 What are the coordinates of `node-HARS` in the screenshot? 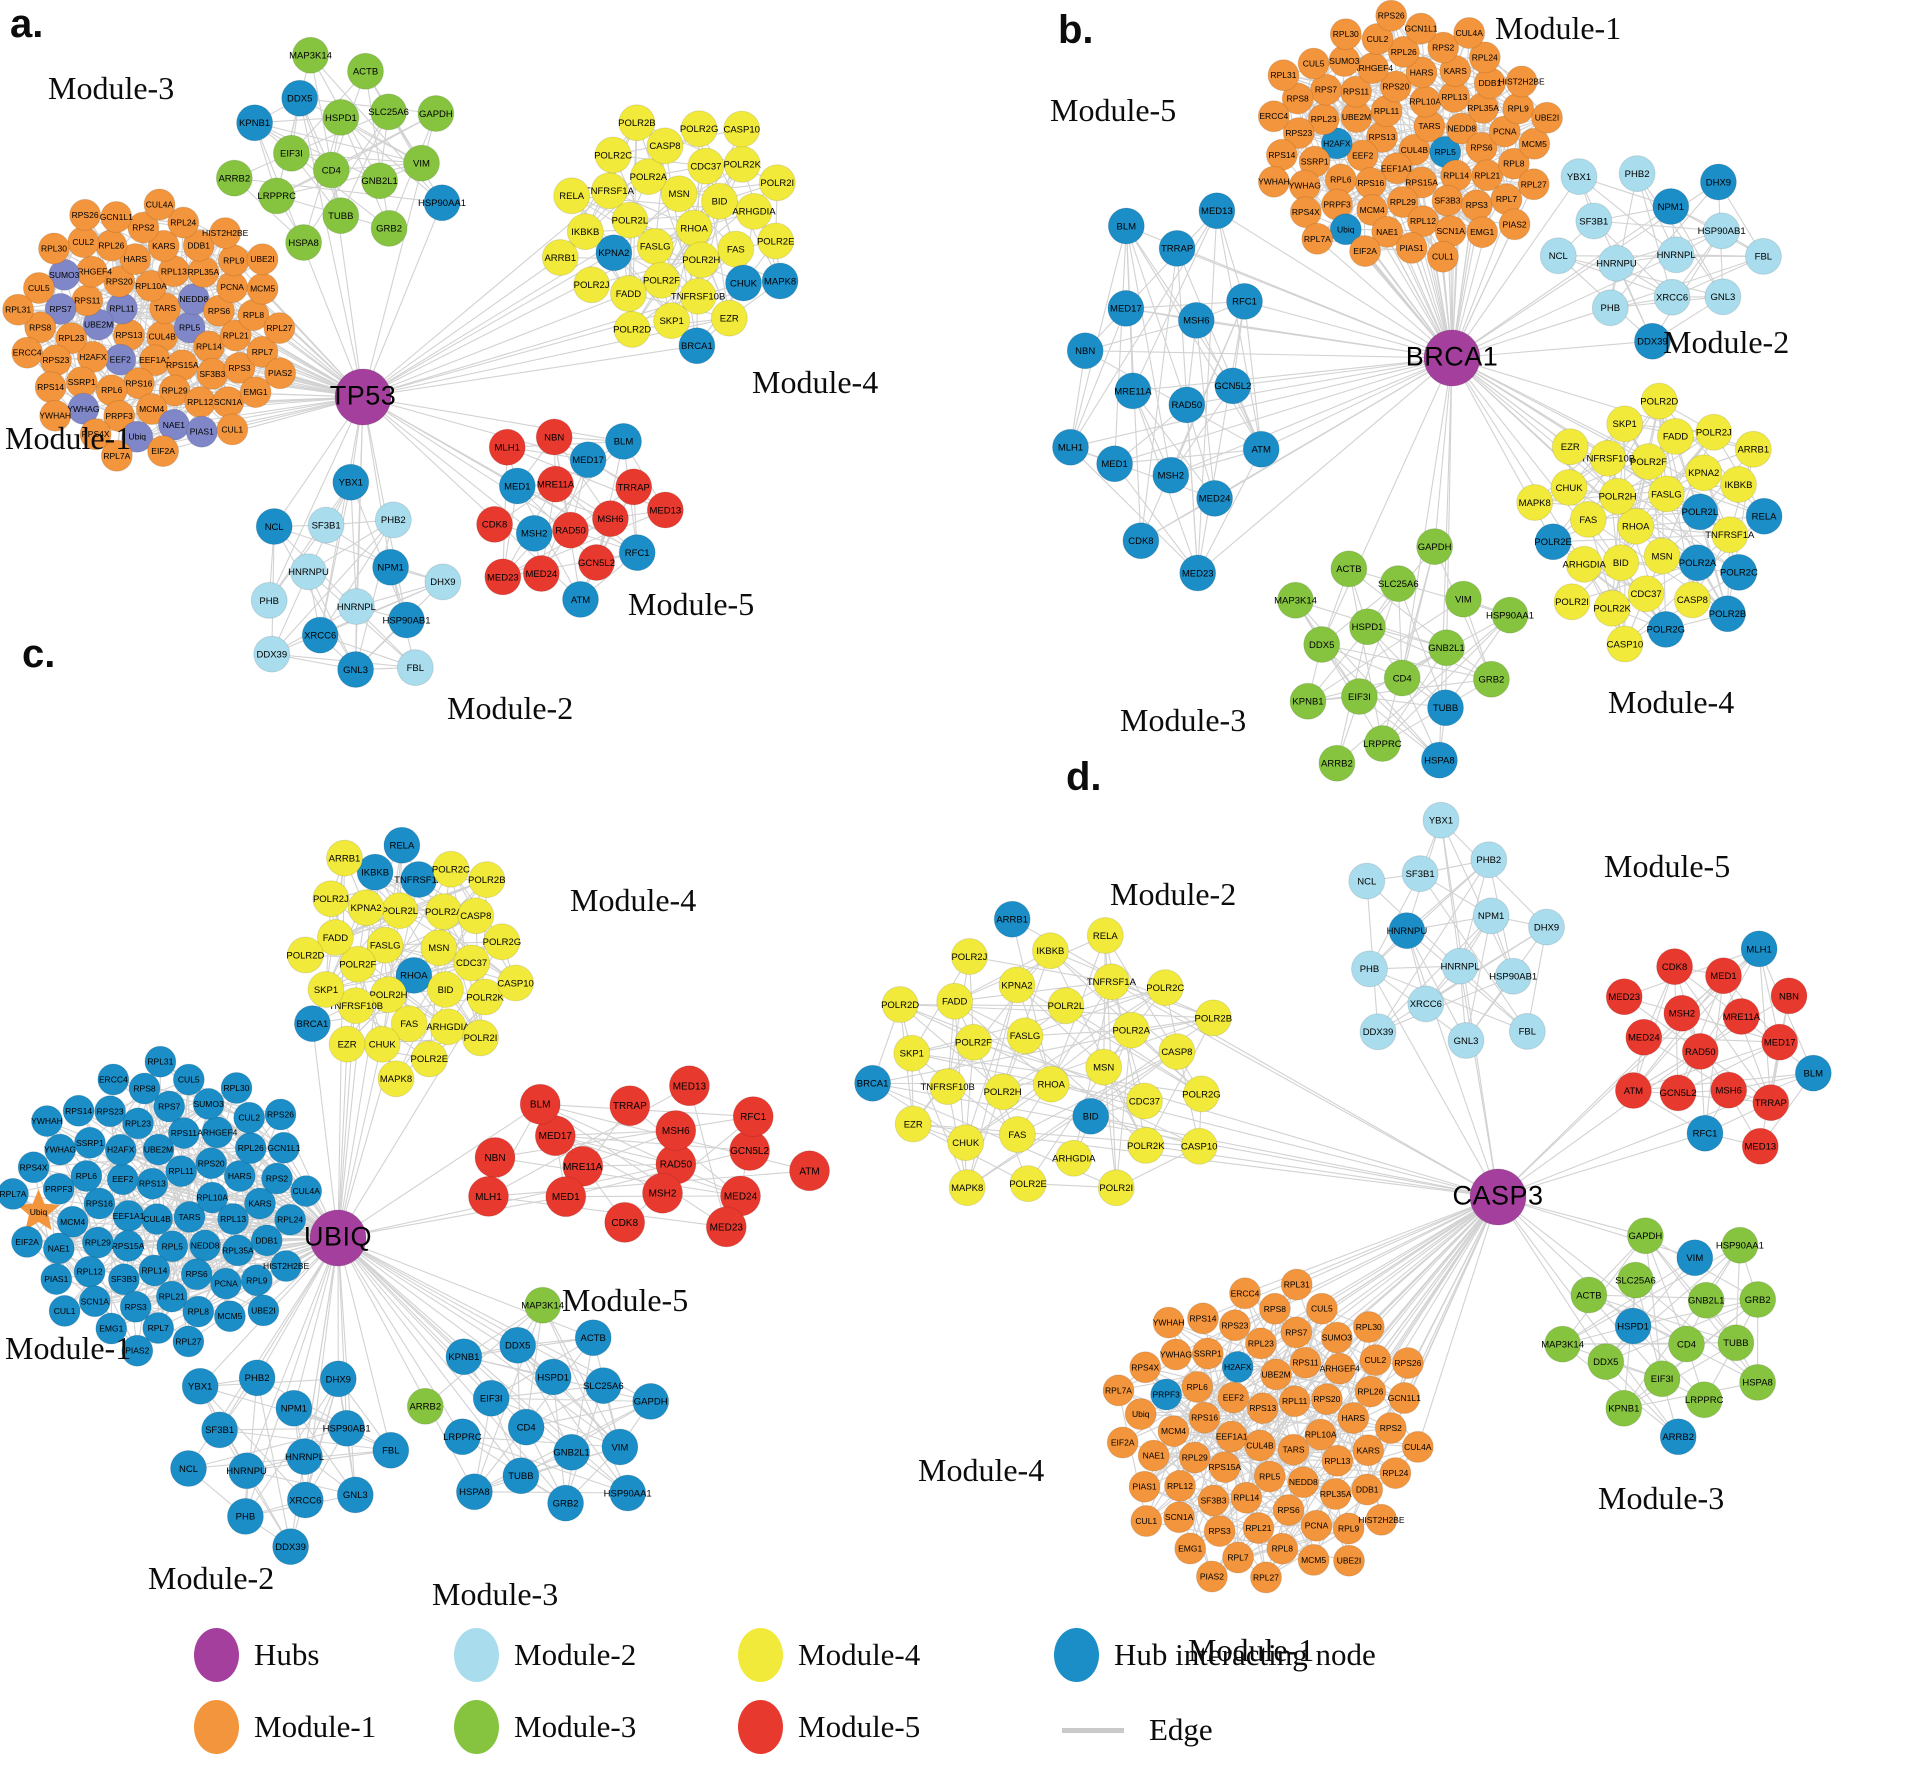 It's located at (239, 1176).